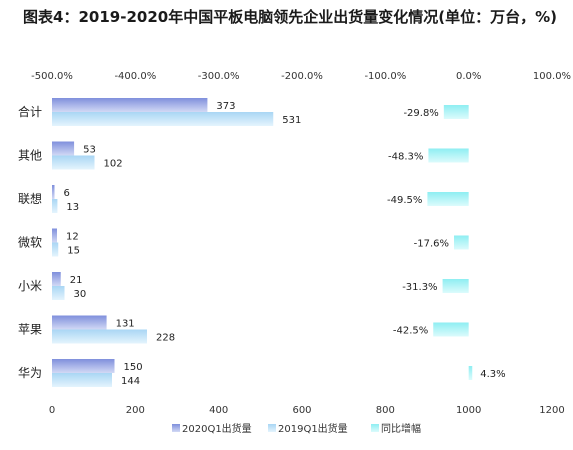 The height and width of the screenshot is (450, 573). What do you see at coordinates (291, 120) in the screenshot?
I see `bar-2019q1-value-label: 531` at bounding box center [291, 120].